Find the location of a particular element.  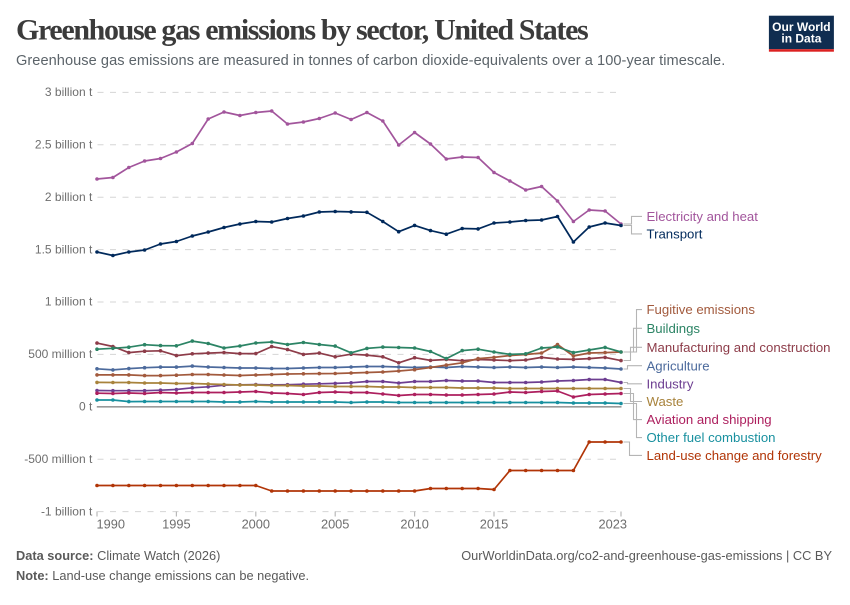

svg-text: Fugitive emissions is located at coordinates (701, 309).